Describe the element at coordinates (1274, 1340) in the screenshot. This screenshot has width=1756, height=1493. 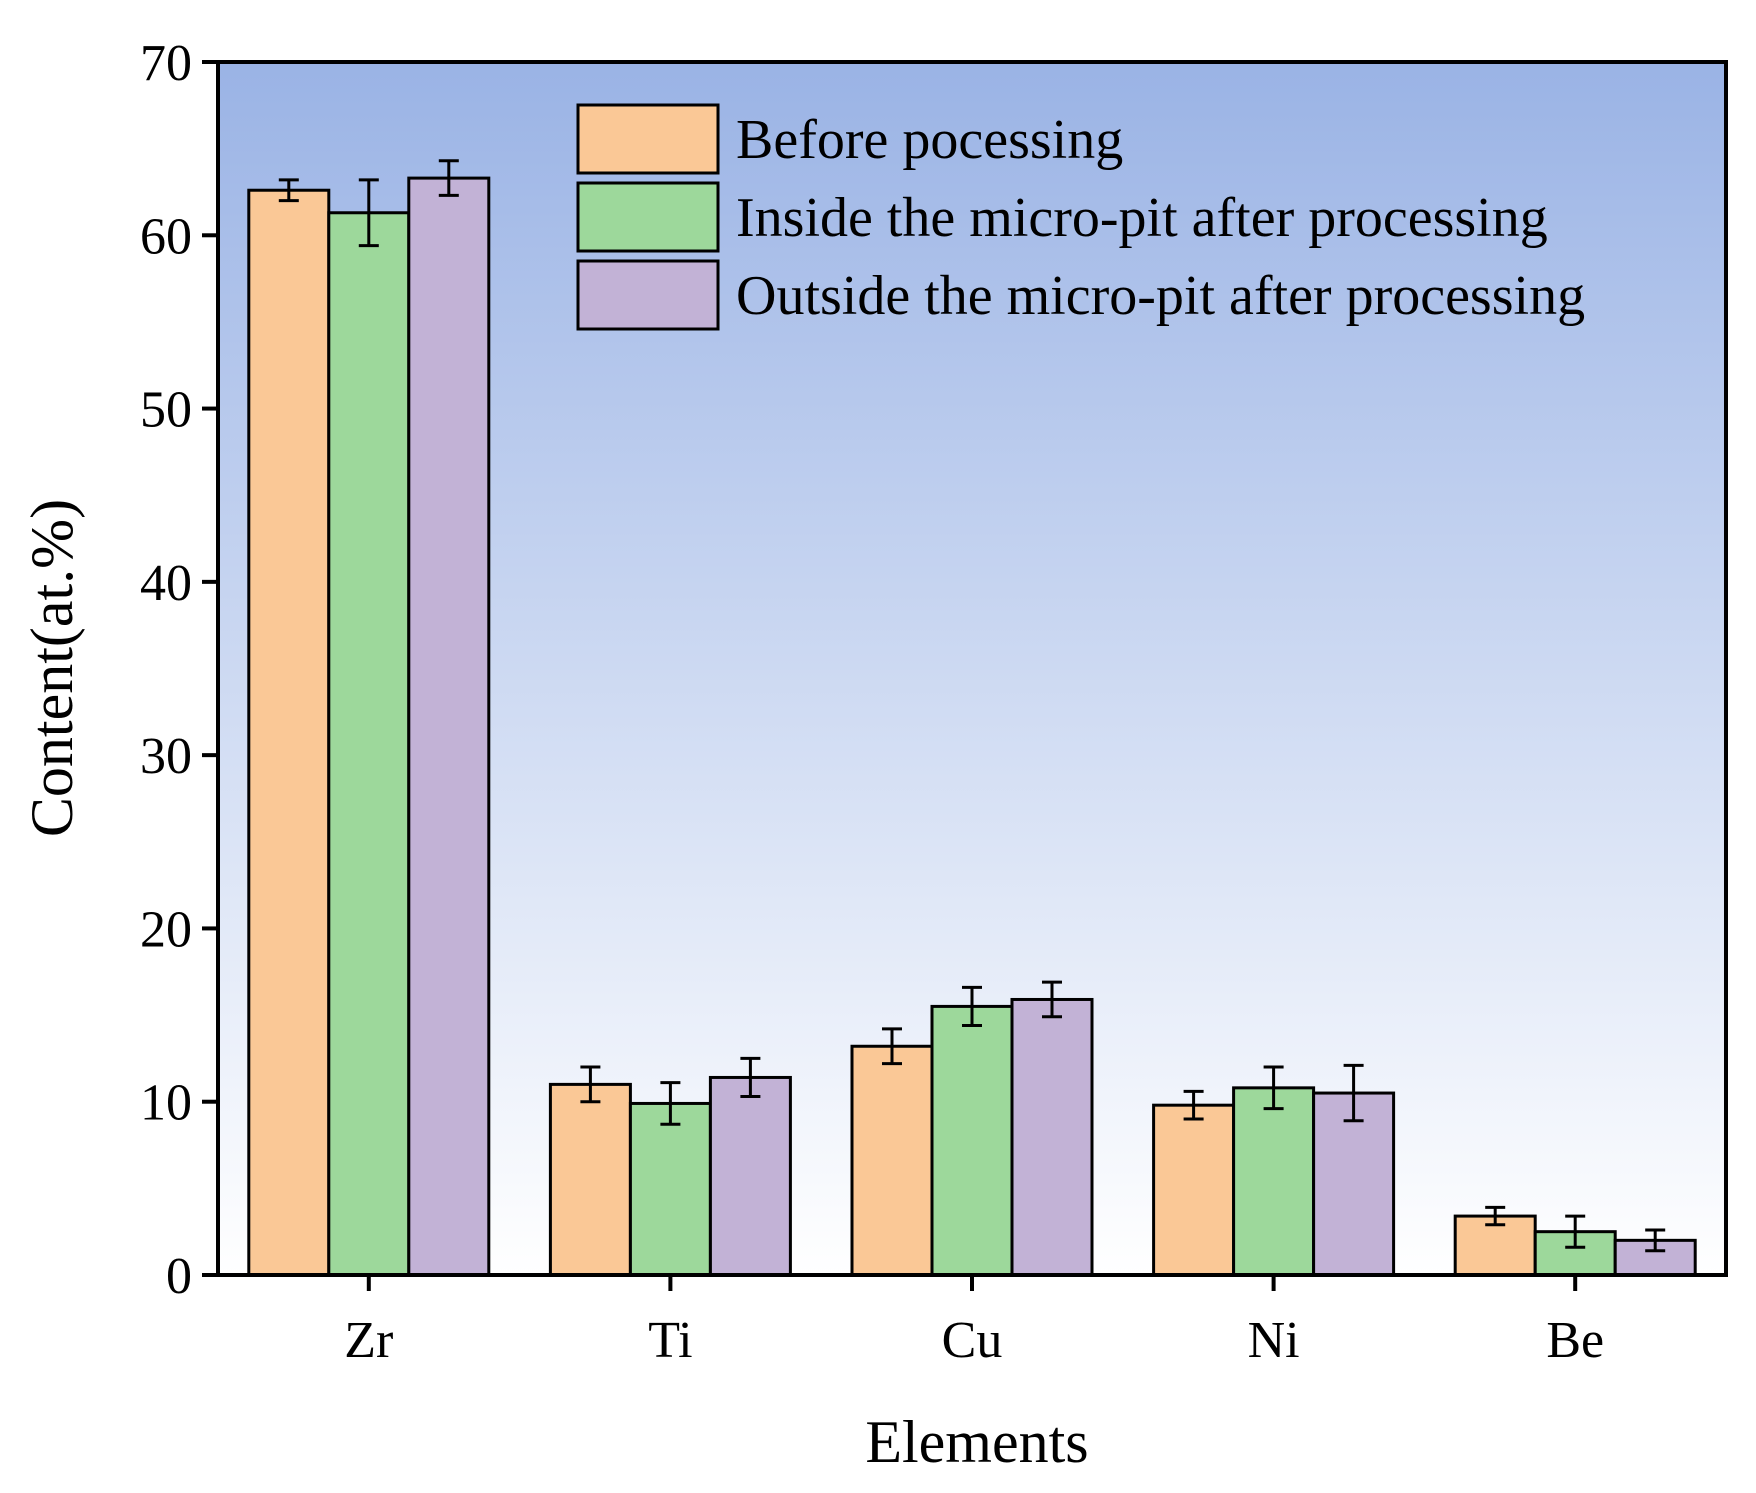
I see `x-tick-label-ni: Ni` at that location.